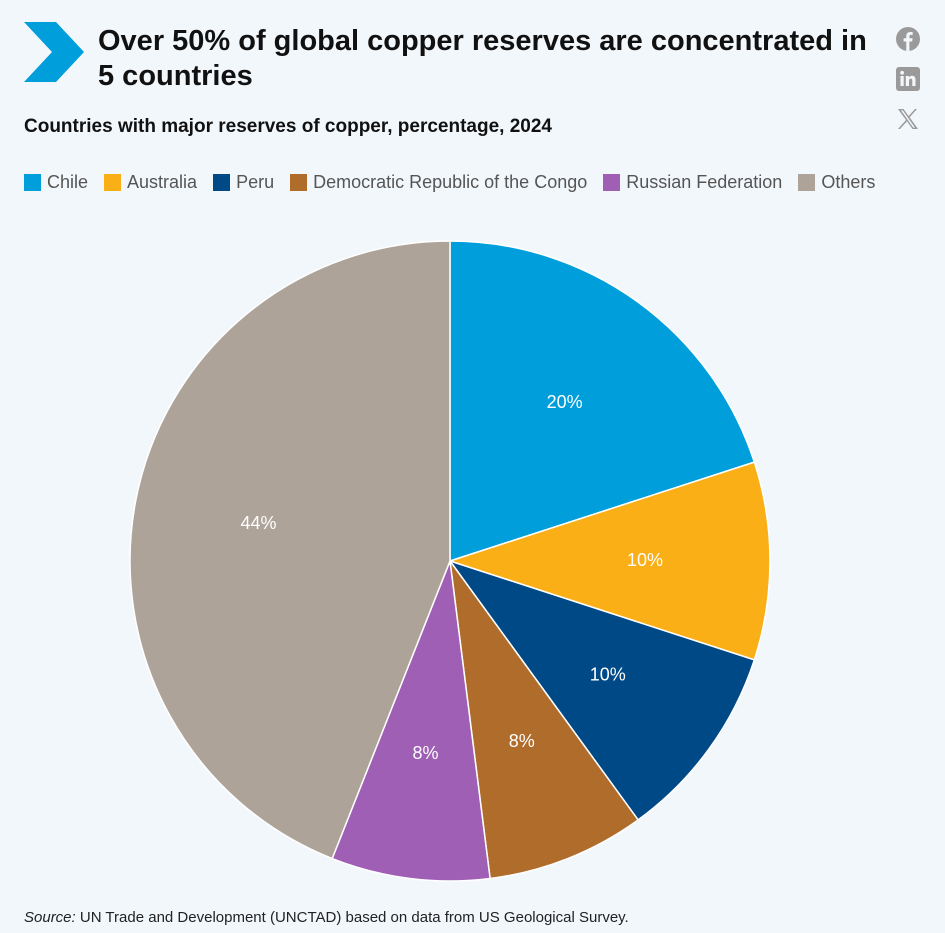 Image resolution: width=945 pixels, height=933 pixels. What do you see at coordinates (32, 182) in the screenshot?
I see `legend-swatch-chile` at bounding box center [32, 182].